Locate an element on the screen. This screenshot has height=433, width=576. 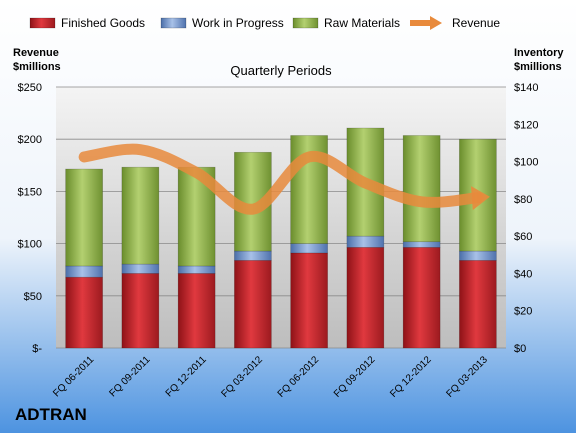
left-tick-label: $250 is located at coordinates (30, 88).